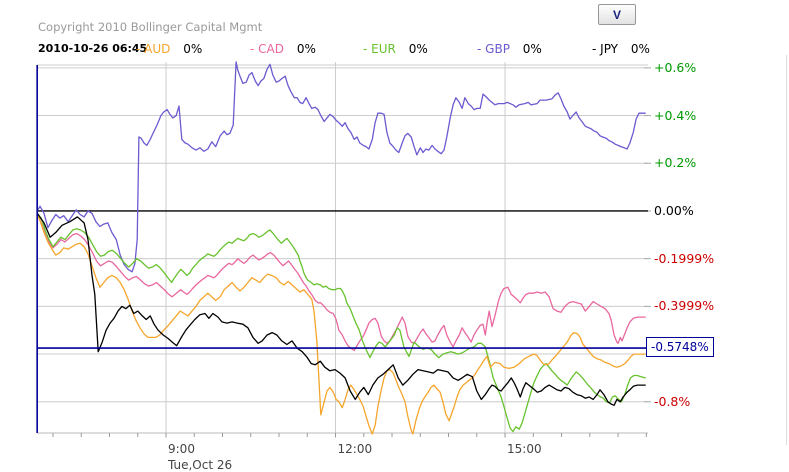 The width and height of the screenshot is (789, 472). I want to click on y-axis-label: -0.3999%, so click(684, 306).